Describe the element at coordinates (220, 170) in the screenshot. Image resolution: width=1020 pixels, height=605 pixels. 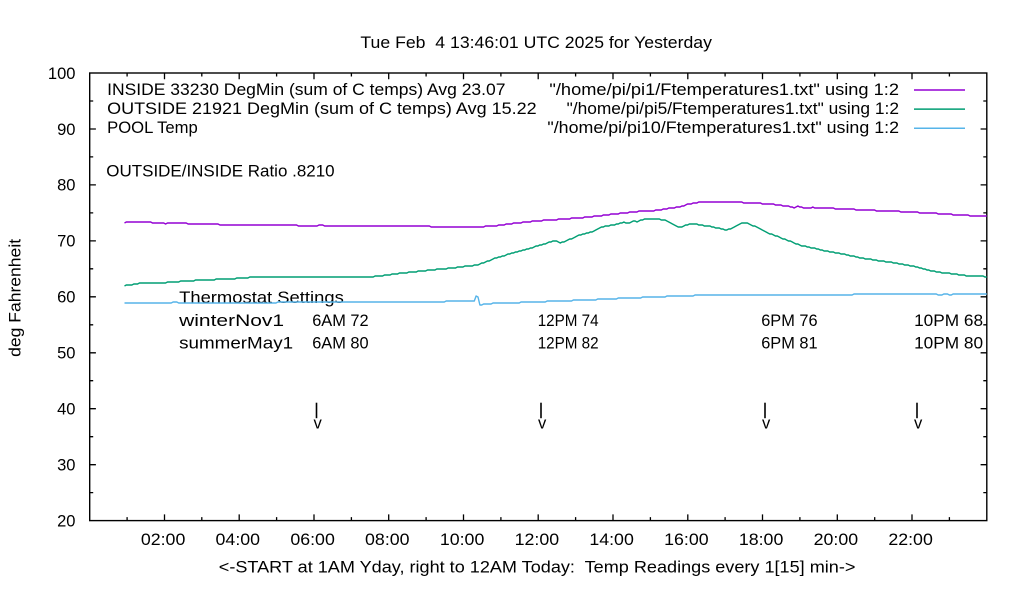
I see `svg-text: OUTSIDE/INSIDE Ratio .8210` at that location.